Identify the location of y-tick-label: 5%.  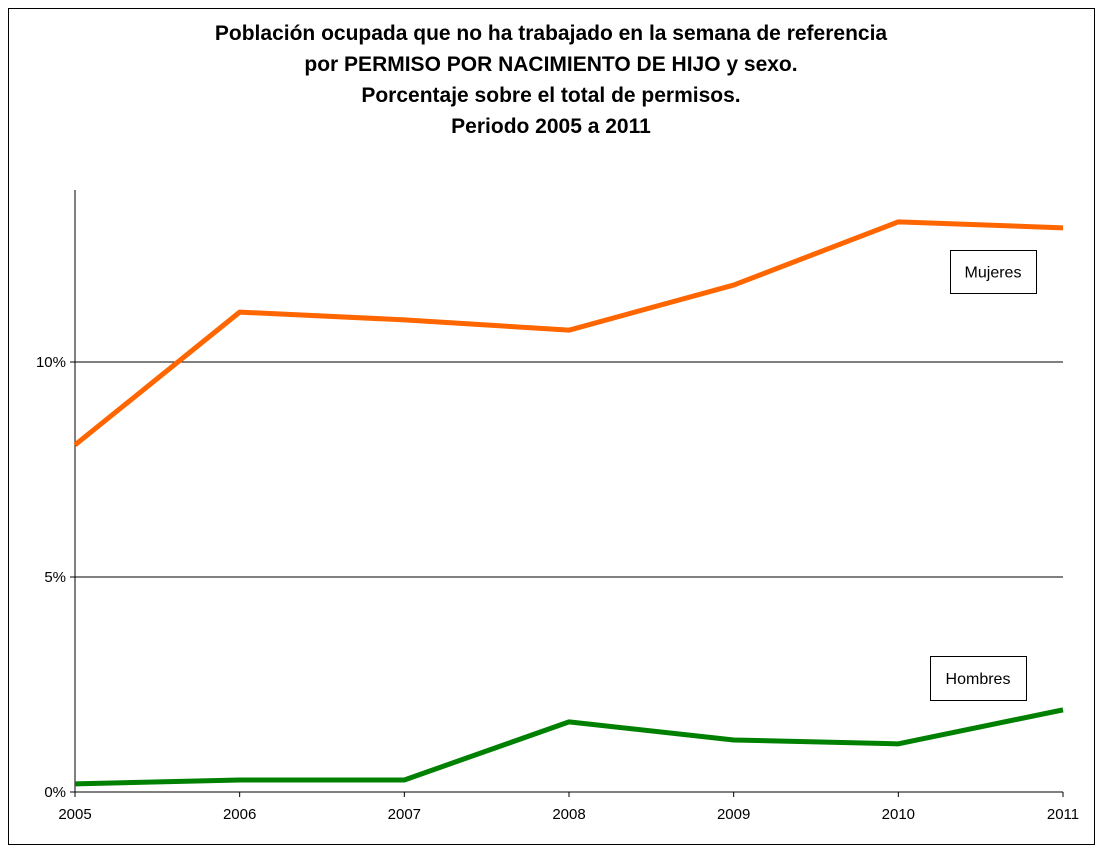
(55, 577).